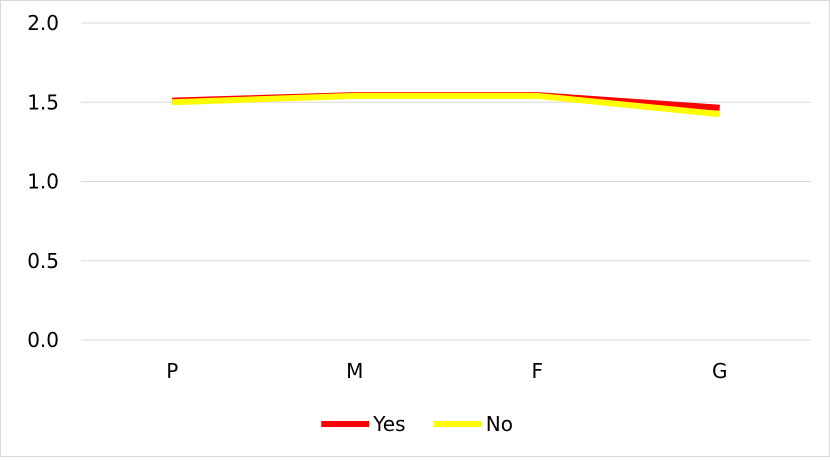  Describe the element at coordinates (388, 424) in the screenshot. I see `legend-label-yes: Yes` at that location.